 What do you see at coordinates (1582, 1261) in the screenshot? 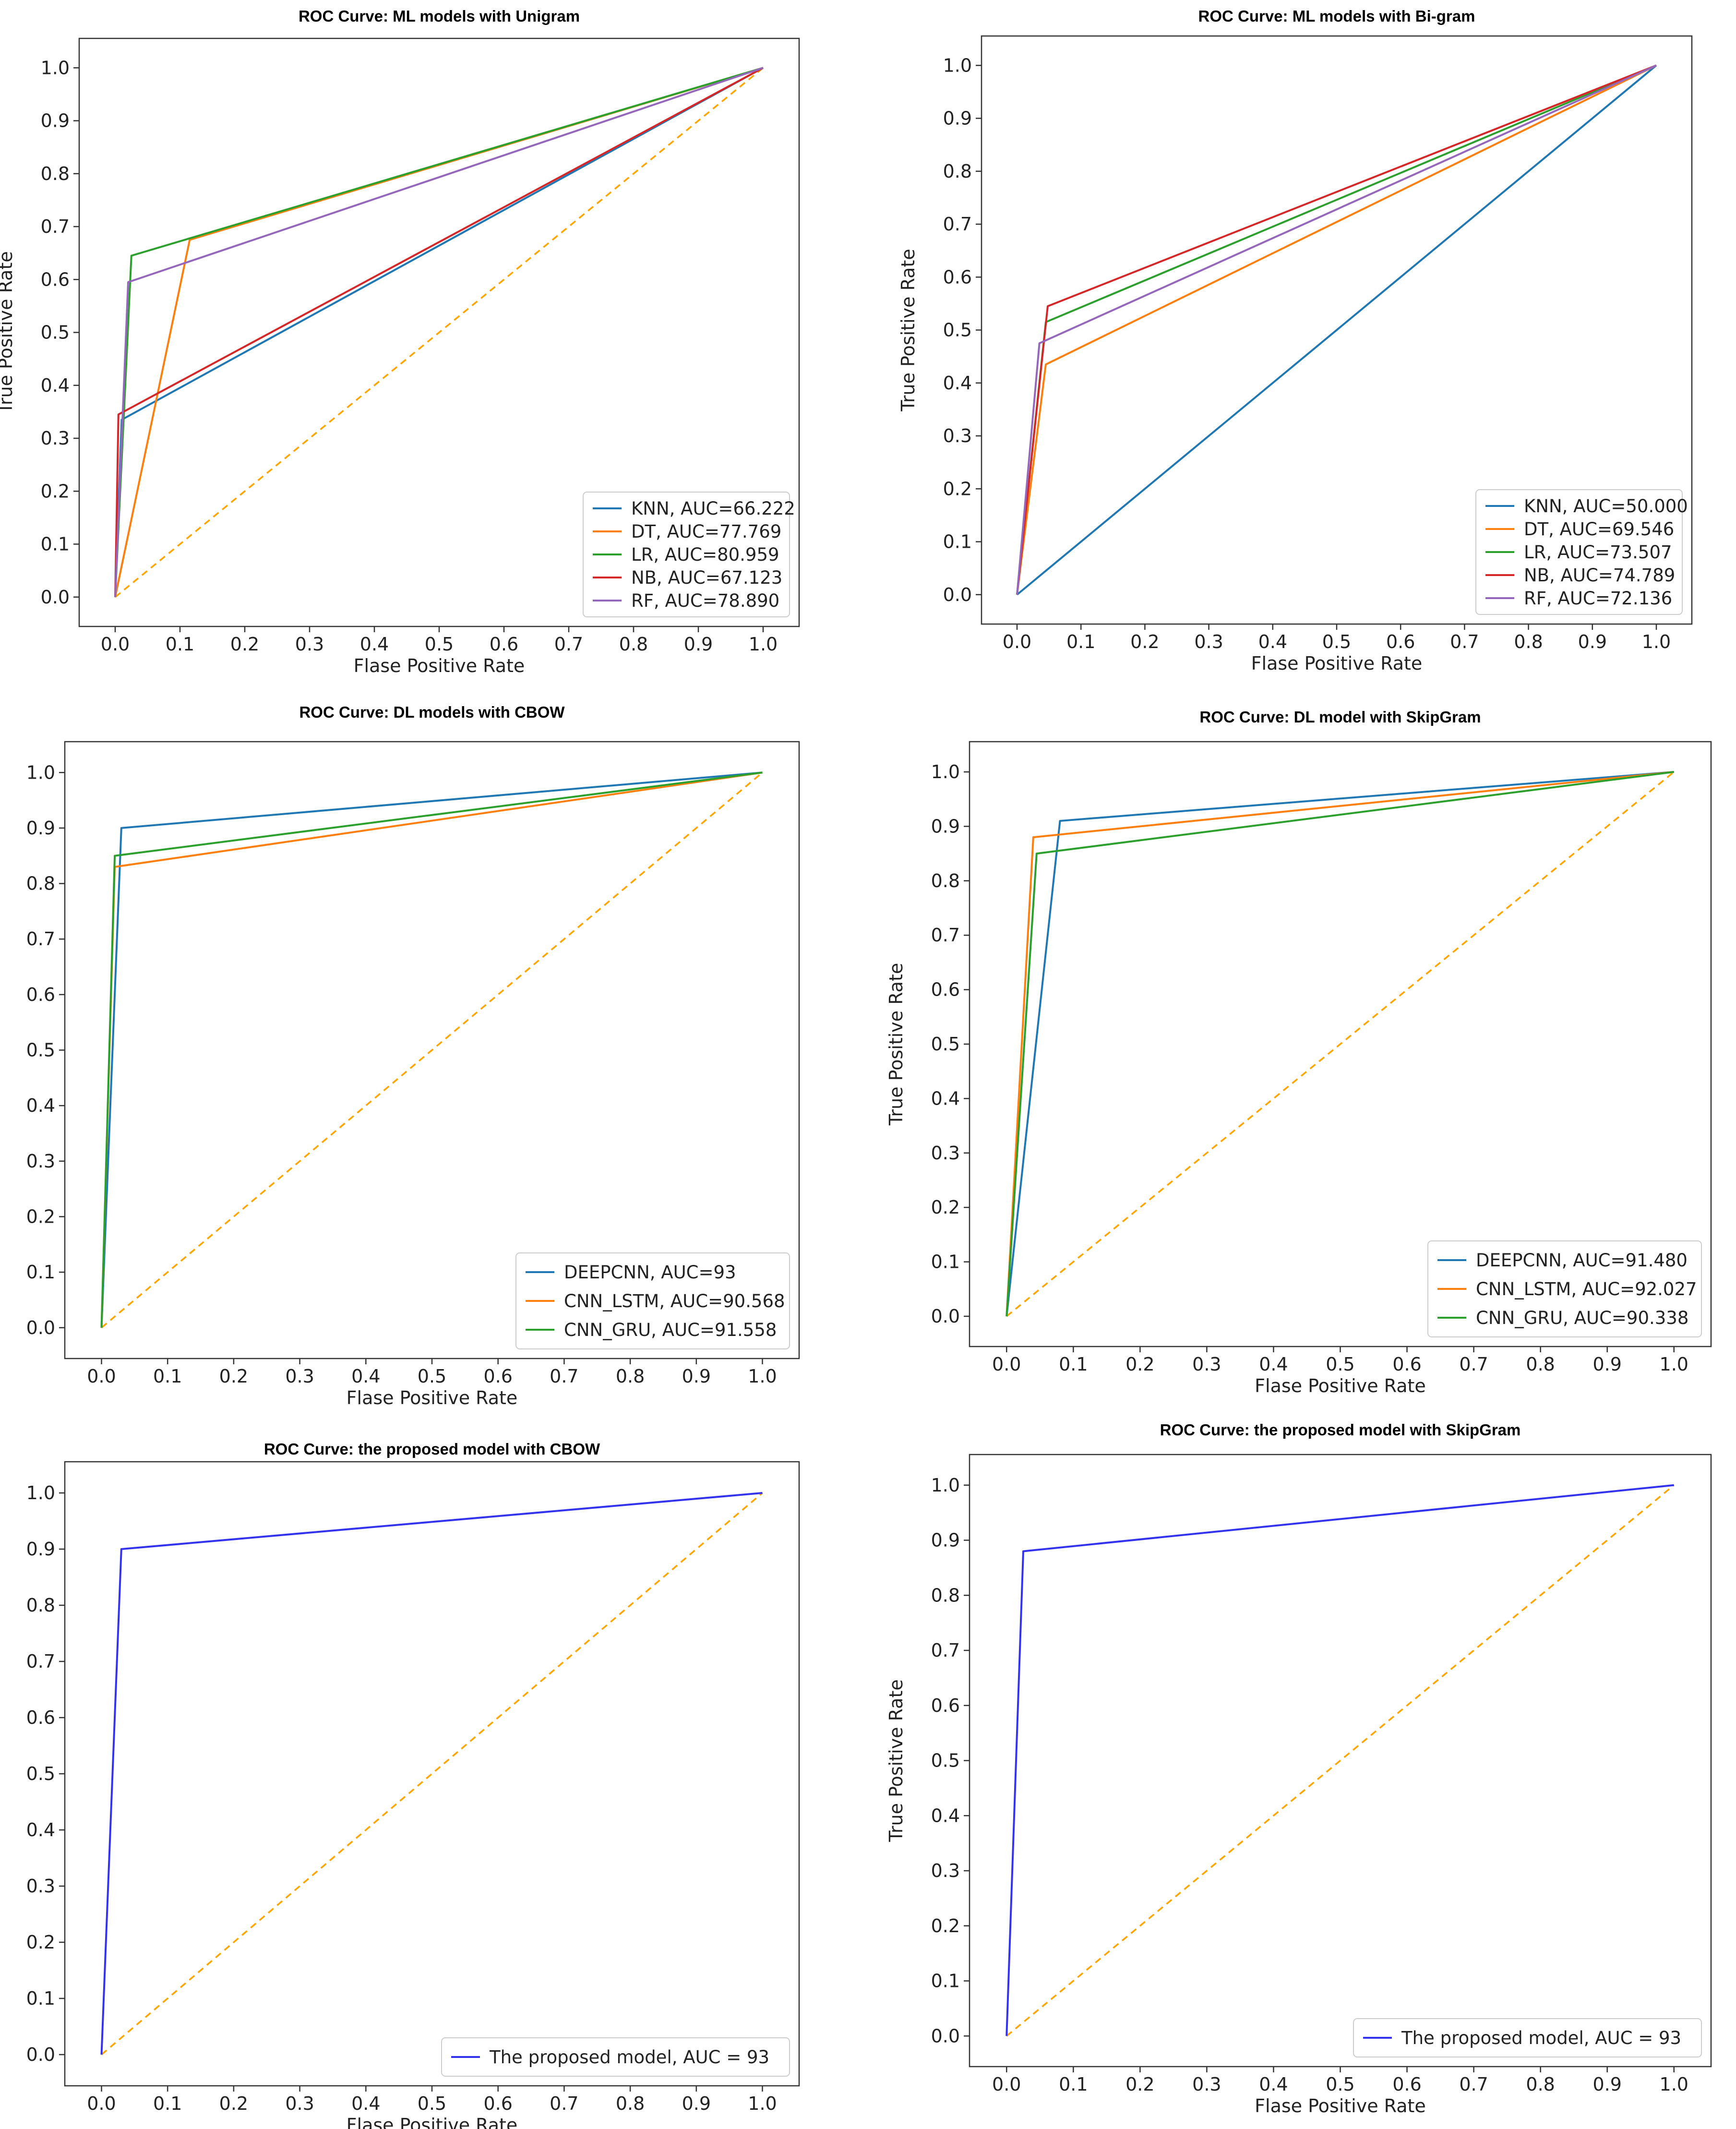
I see `legend-entry: DEEPCNN, AUC=91.480` at bounding box center [1582, 1261].